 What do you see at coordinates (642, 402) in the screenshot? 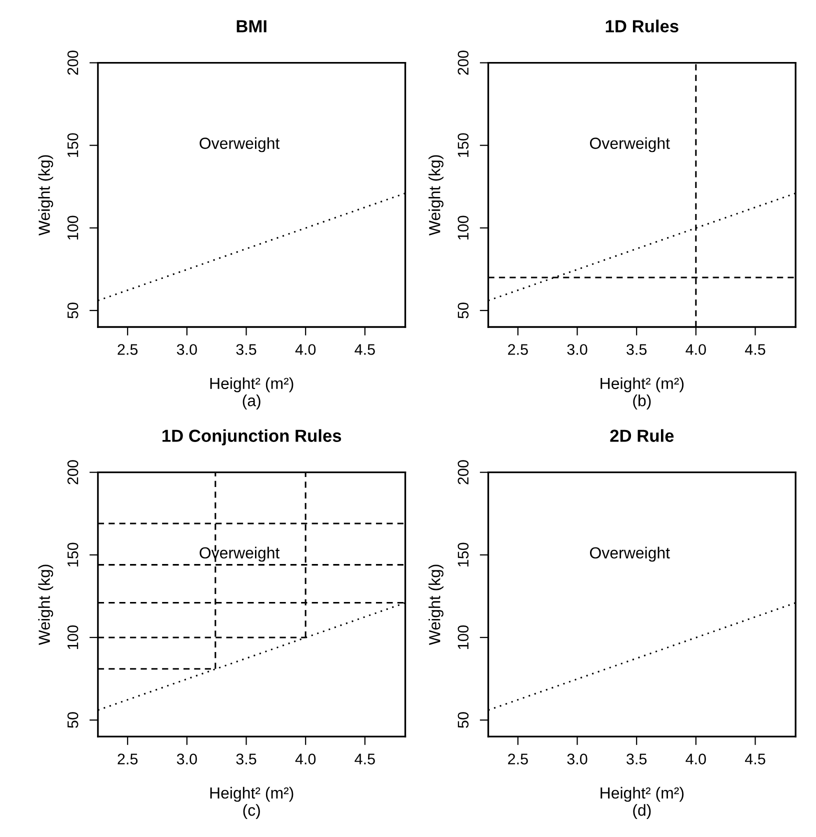
I see `text: (b)` at bounding box center [642, 402].